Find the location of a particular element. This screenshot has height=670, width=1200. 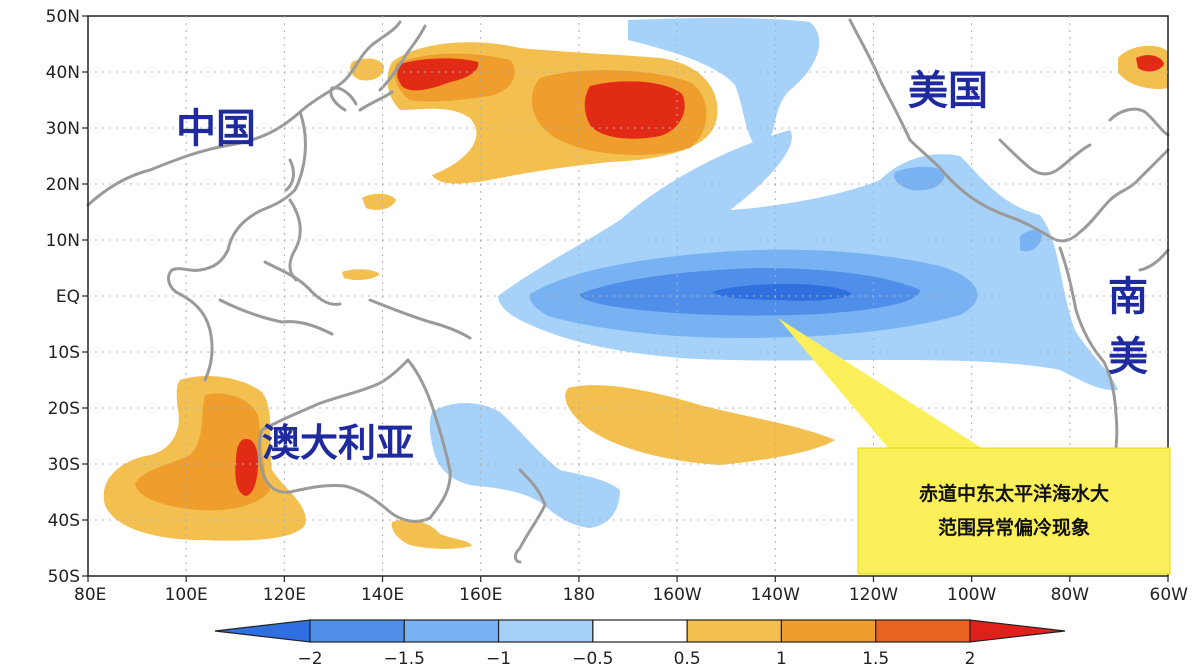

lat-tick-label: 30S is located at coordinates (64, 465).